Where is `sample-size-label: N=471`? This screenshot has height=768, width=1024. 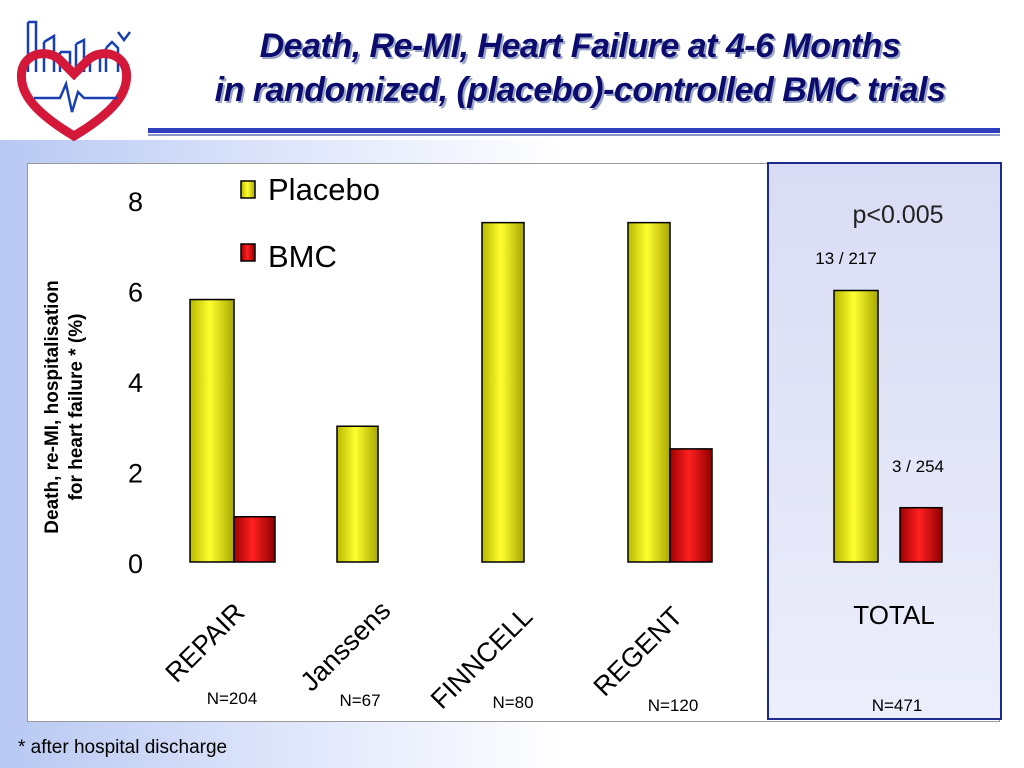
sample-size-label: N=471 is located at coordinates (897, 705).